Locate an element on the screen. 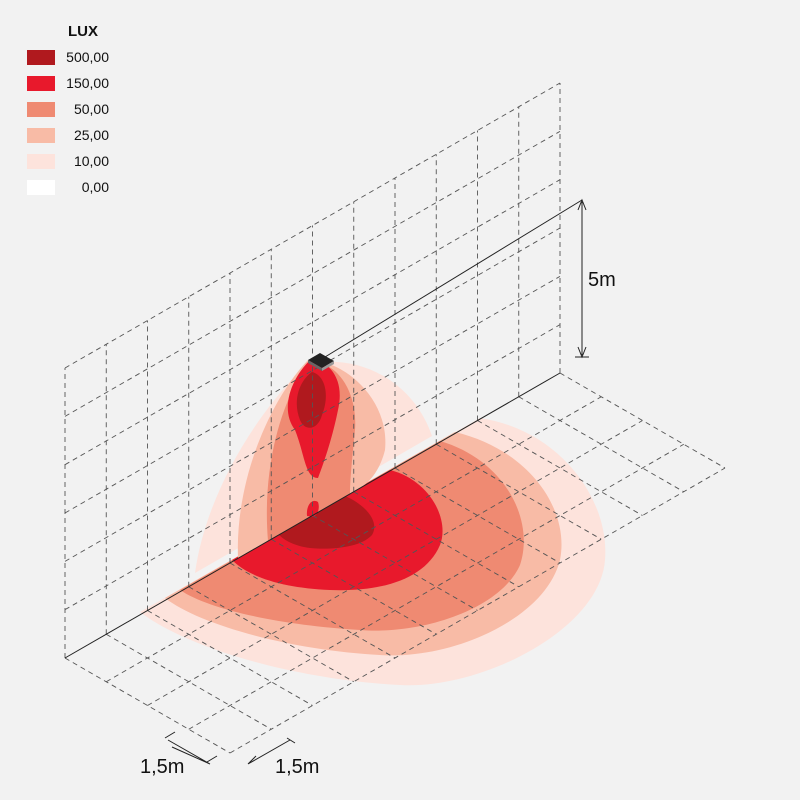  floor-contour is located at coordinates (326, 522).